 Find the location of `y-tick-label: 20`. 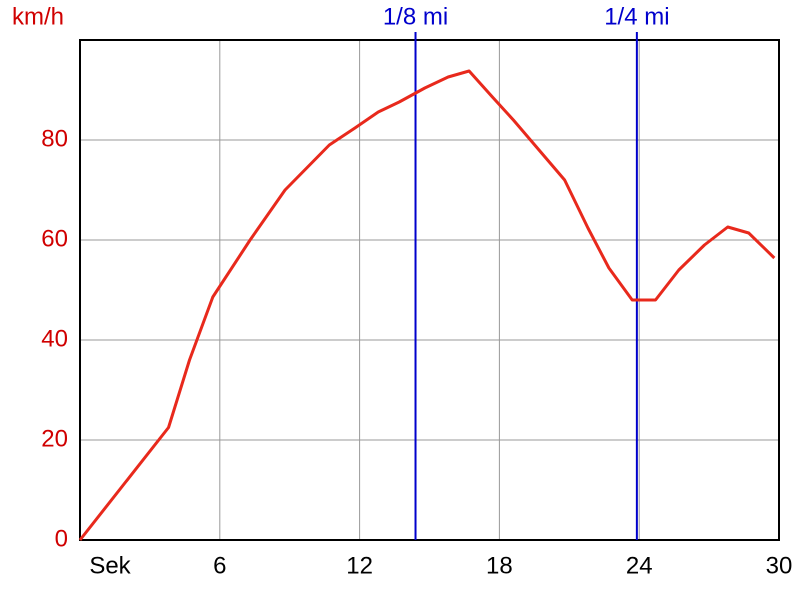

y-tick-label: 20 is located at coordinates (54, 438).